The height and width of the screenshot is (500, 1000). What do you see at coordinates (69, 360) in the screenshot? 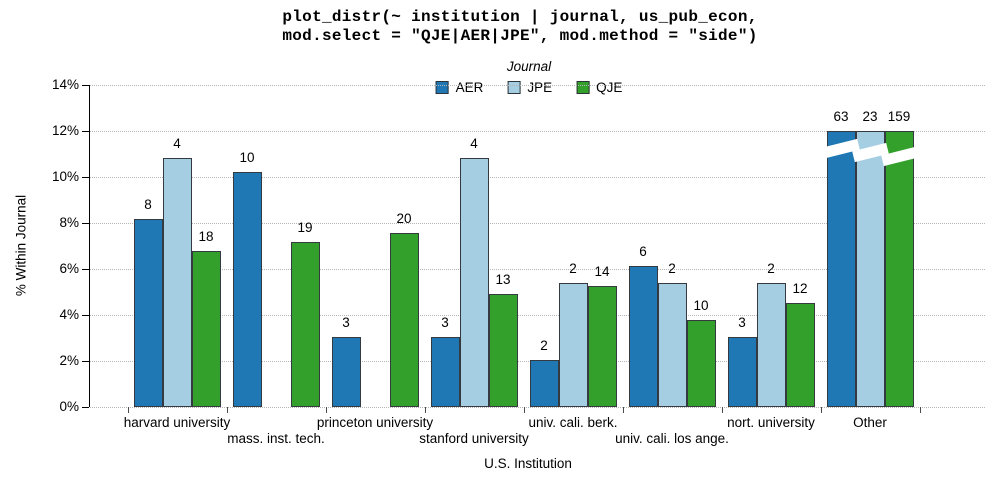
I see `y-tick-label: 2%` at bounding box center [69, 360].